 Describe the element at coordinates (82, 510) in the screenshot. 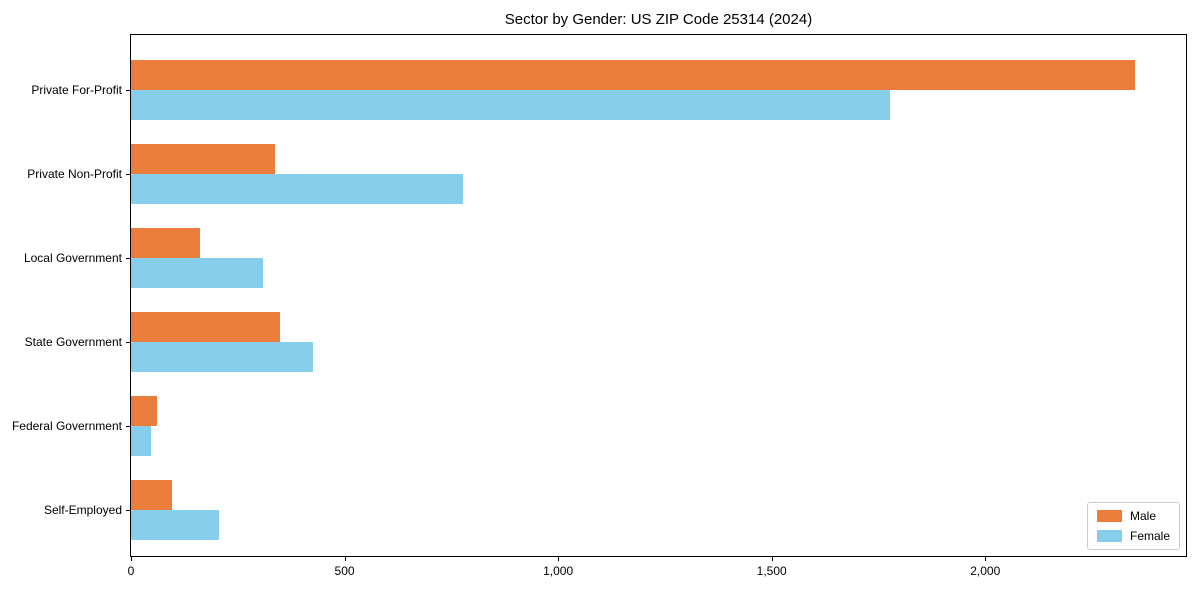

I see `y-axis-label: Self-Employed` at that location.